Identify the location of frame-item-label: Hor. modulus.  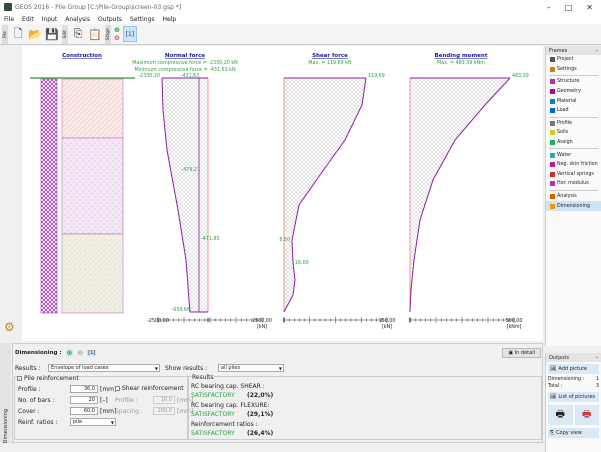
(573, 184).